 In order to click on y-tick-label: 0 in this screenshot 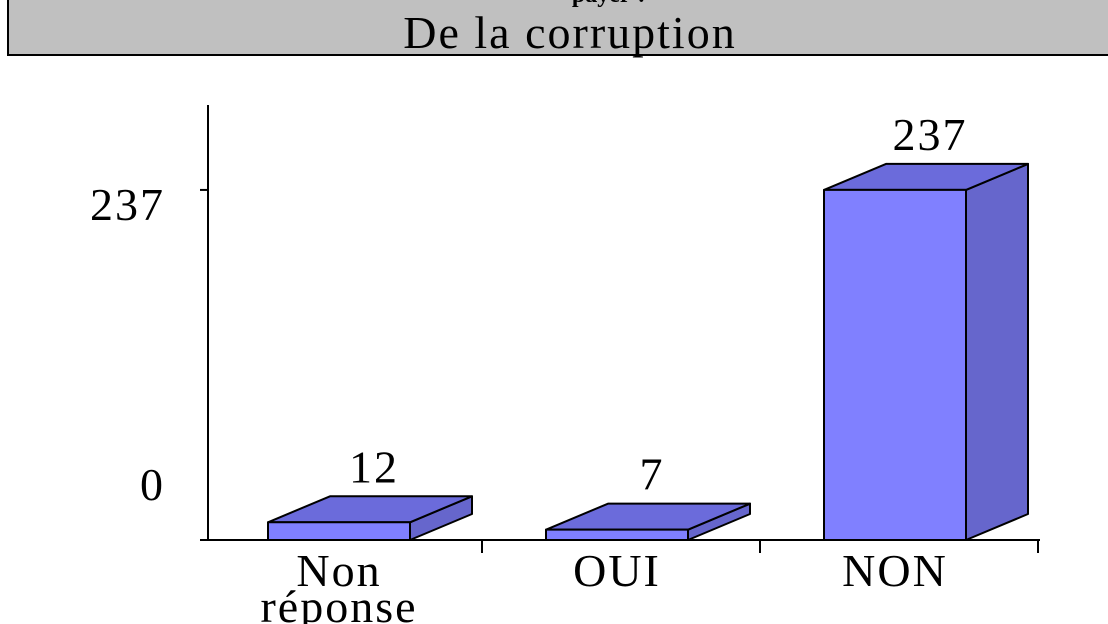, I will do `click(152, 484)`.